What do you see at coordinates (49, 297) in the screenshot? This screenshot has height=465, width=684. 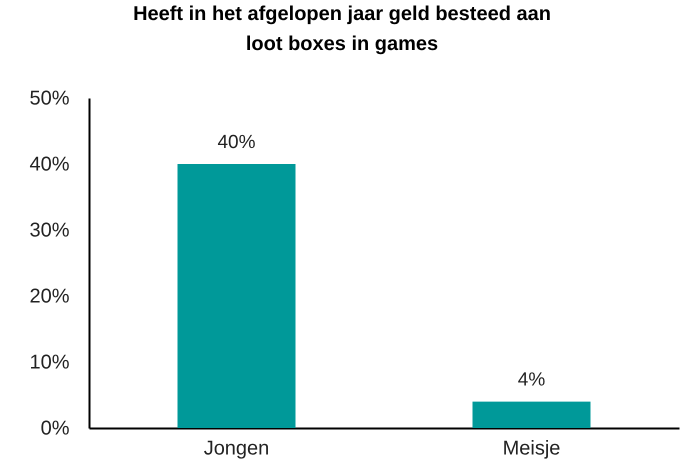 I see `y-tick-label: 20%` at bounding box center [49, 297].